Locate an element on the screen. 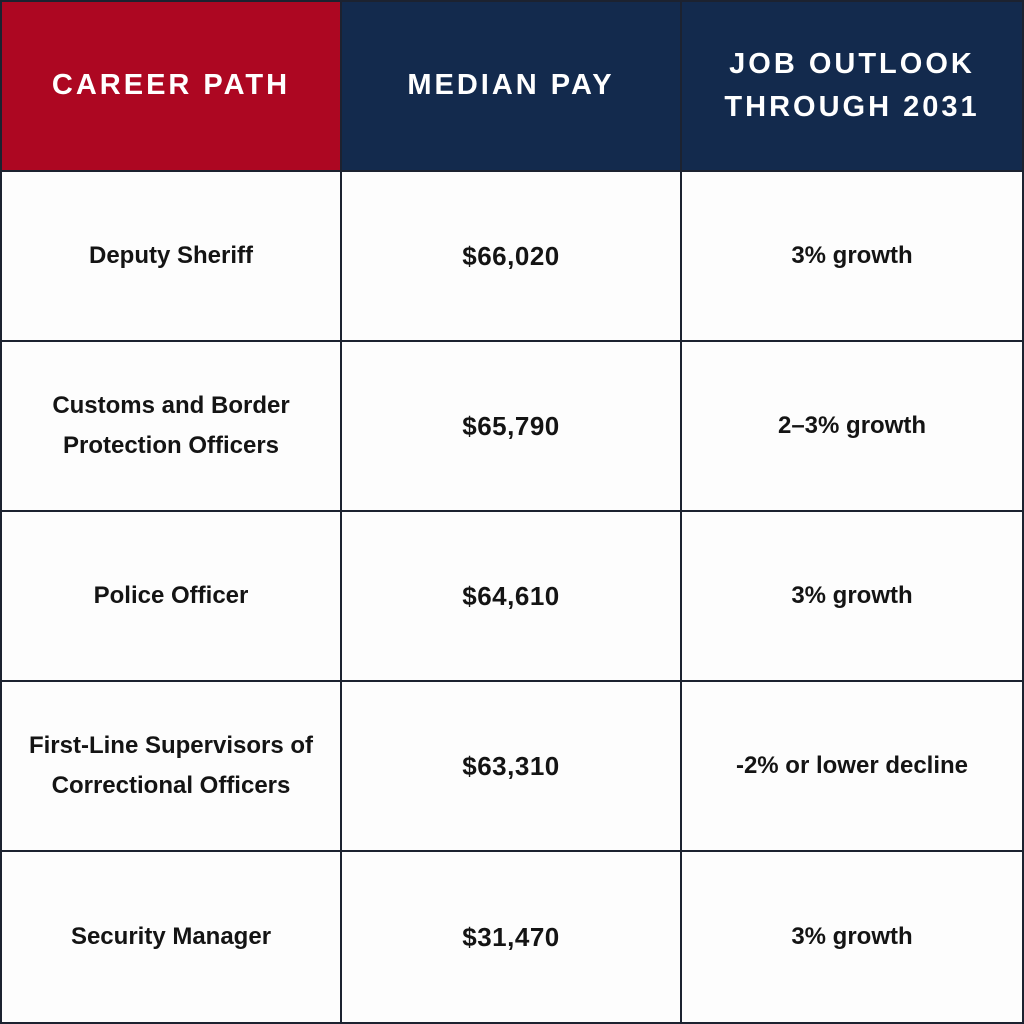  header-job-outlook: JOB OUTLOOK THROUGH 2031 is located at coordinates (852, 87).